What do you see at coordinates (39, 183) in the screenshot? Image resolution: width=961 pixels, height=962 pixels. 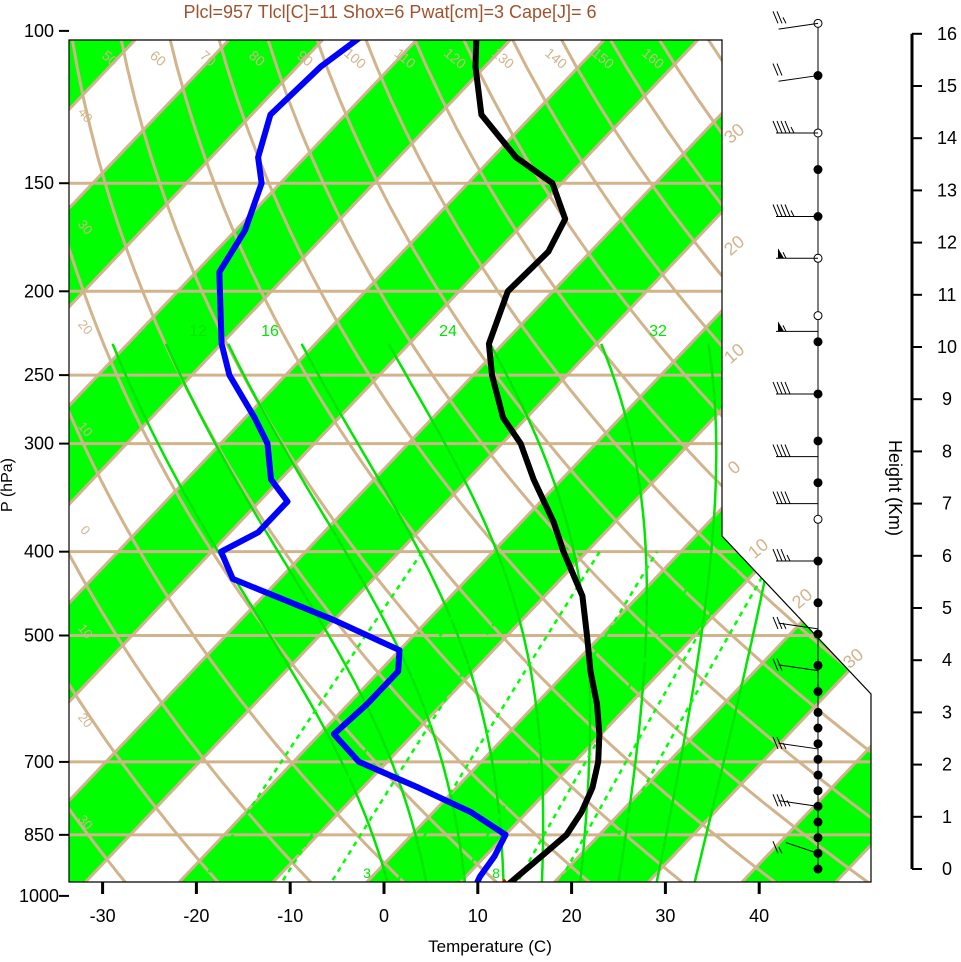 I see `y-tick-label: 150` at bounding box center [39, 183].